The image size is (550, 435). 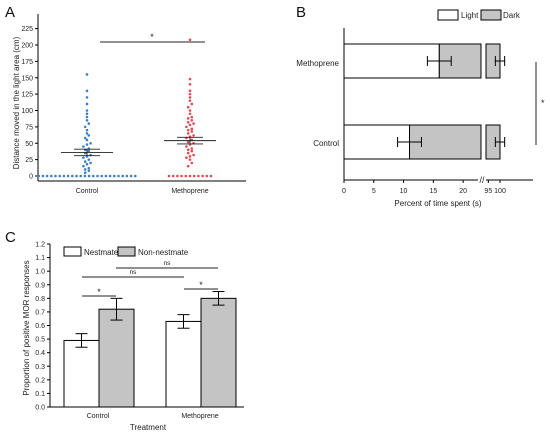 I want to click on panel-a-sig-star: *, so click(x=152, y=37).